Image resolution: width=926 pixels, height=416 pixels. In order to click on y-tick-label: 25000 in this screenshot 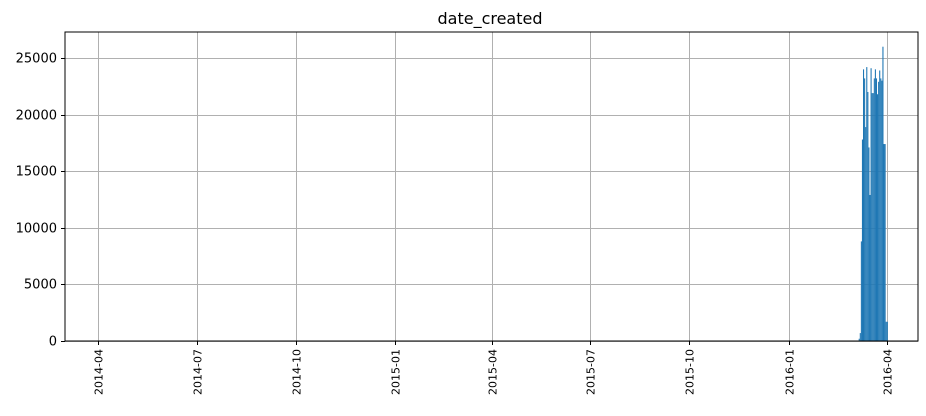, I will do `click(36, 59)`.